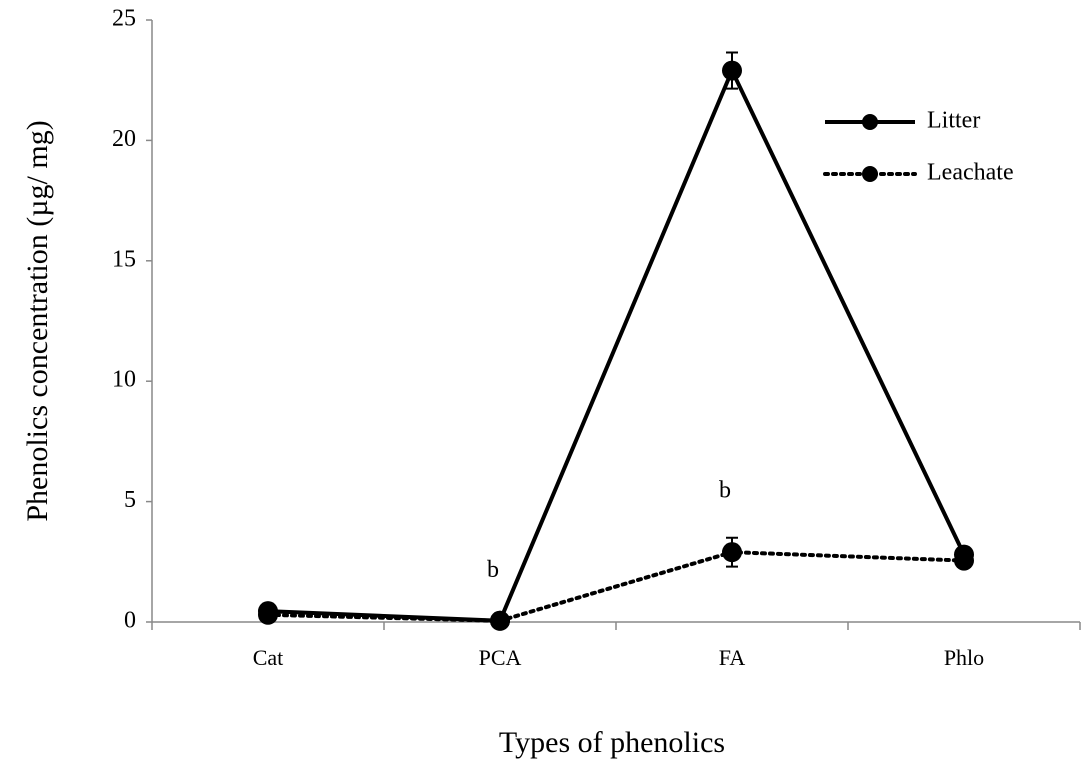  Describe the element at coordinates (124, 380) in the screenshot. I see `y-tick-label: 10` at that location.